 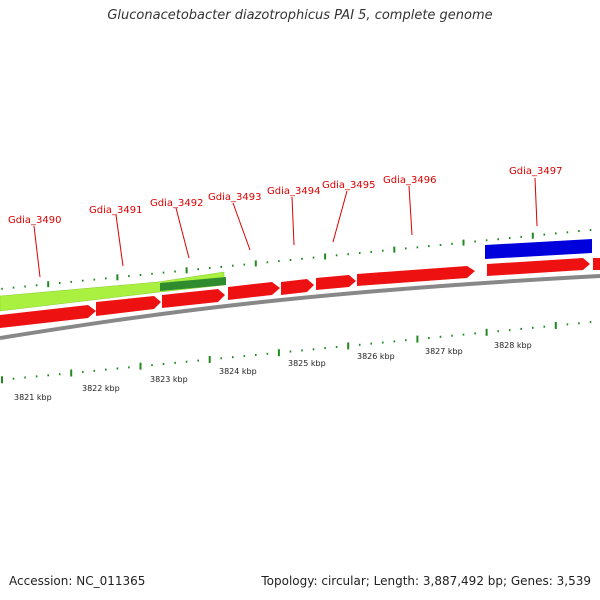 I want to click on kbp-label: 3825 kbp, so click(x=307, y=363).